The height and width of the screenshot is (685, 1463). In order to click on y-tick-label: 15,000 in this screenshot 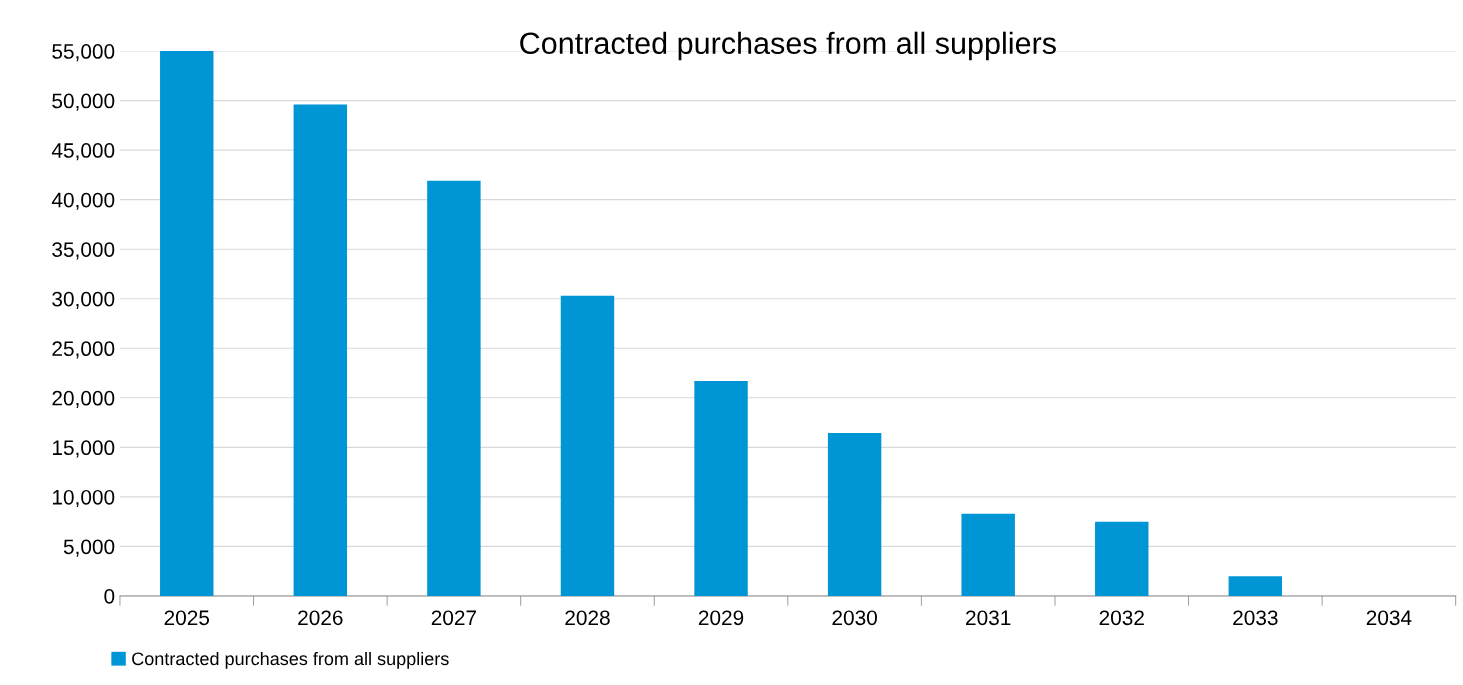, I will do `click(83, 449)`.